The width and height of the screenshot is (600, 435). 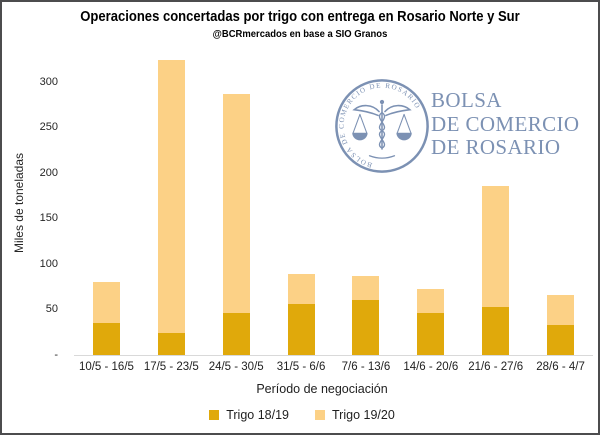 I want to click on legend-item-trigo-1920: Trigo 19/20, so click(x=355, y=415).